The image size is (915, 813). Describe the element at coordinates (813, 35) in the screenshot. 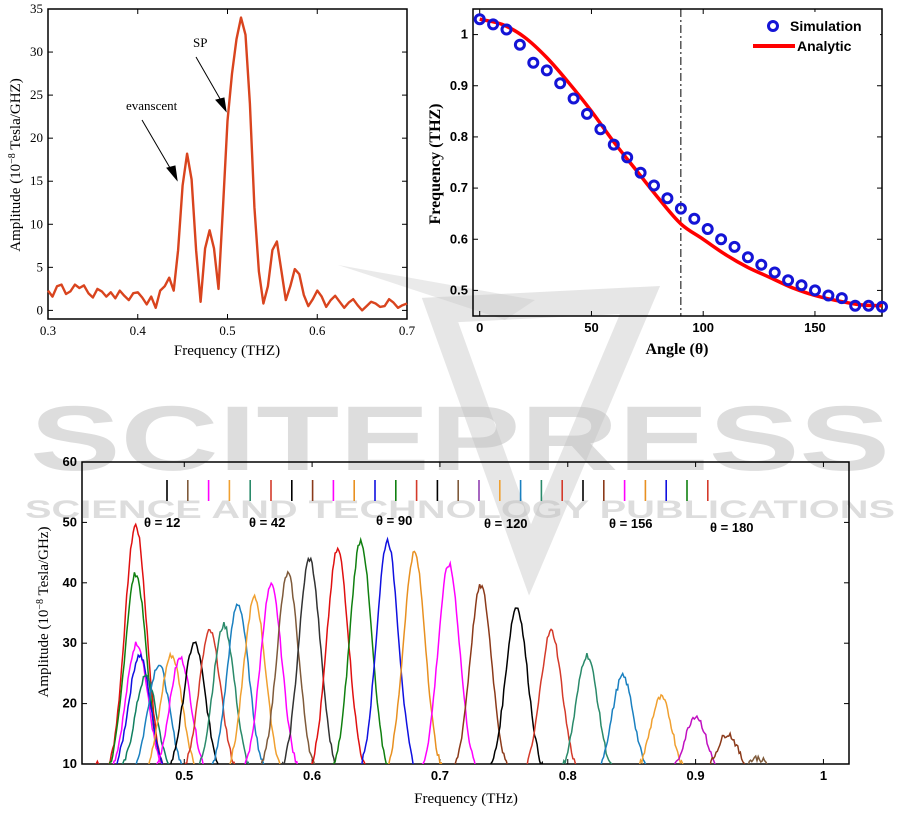

I see `legend: Simulation Analytic` at that location.